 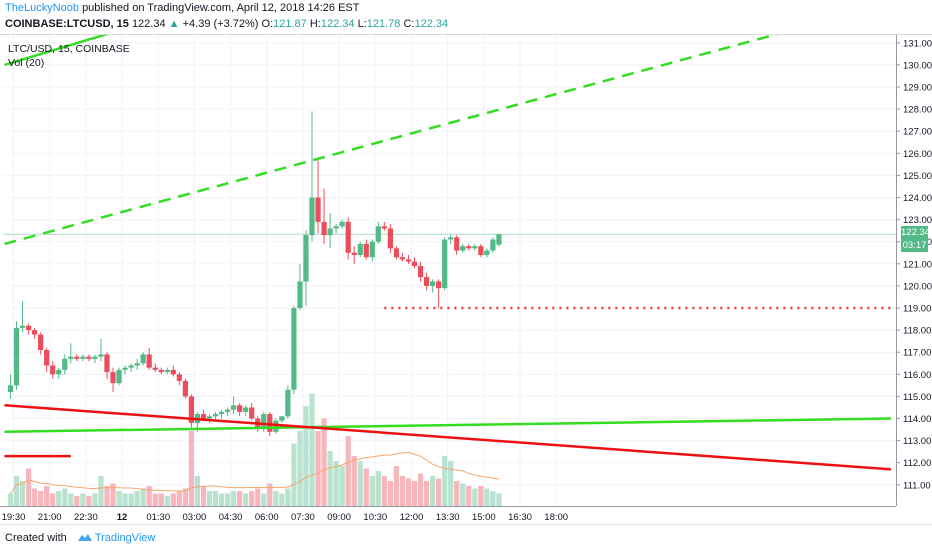 I want to click on low-value: 121.78, so click(x=383, y=24).